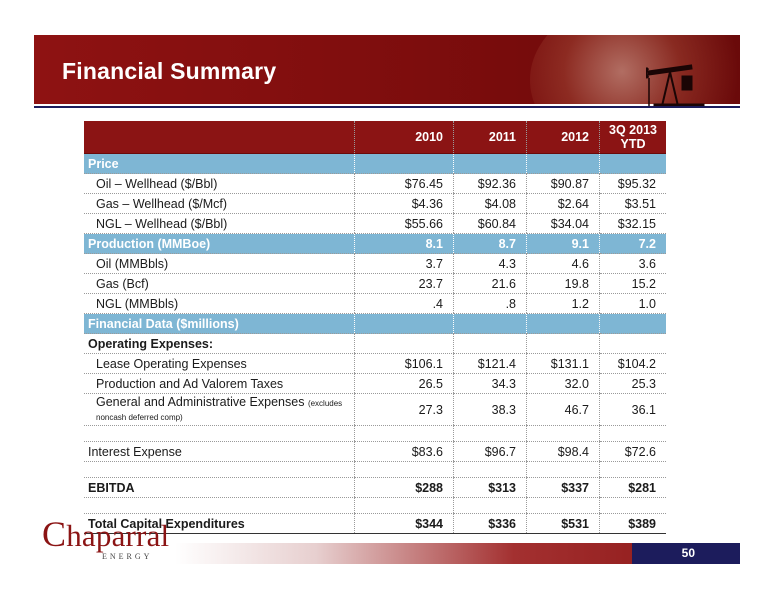 This screenshot has height=600, width=776. Describe the element at coordinates (127, 556) in the screenshot. I see `logo-subtitle: ENERGY` at that location.